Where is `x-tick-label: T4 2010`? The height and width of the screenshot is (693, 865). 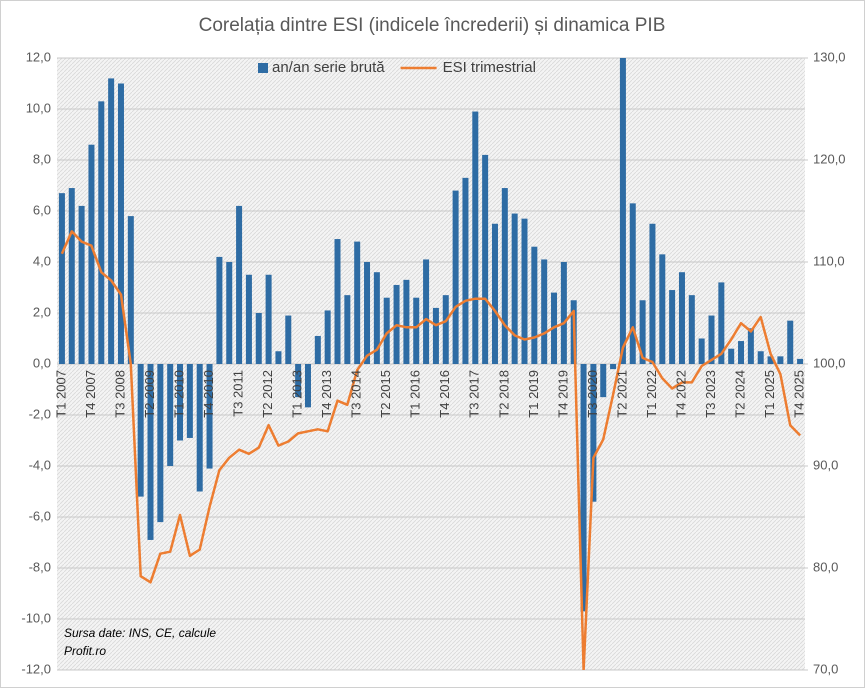
x-tick-label: T4 2010 is located at coordinates (208, 394).